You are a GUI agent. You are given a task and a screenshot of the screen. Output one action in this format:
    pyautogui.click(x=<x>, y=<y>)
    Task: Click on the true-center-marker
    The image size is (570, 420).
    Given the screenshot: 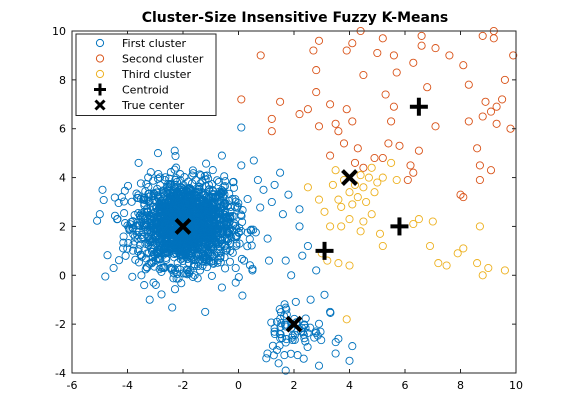 What is the action you would take?
    pyautogui.click(x=183, y=226)
    